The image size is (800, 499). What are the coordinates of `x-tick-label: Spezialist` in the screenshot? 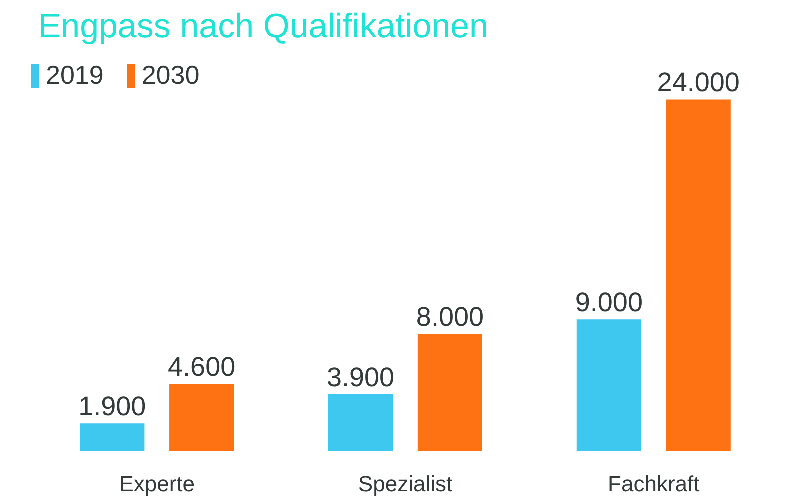 It's located at (405, 484).